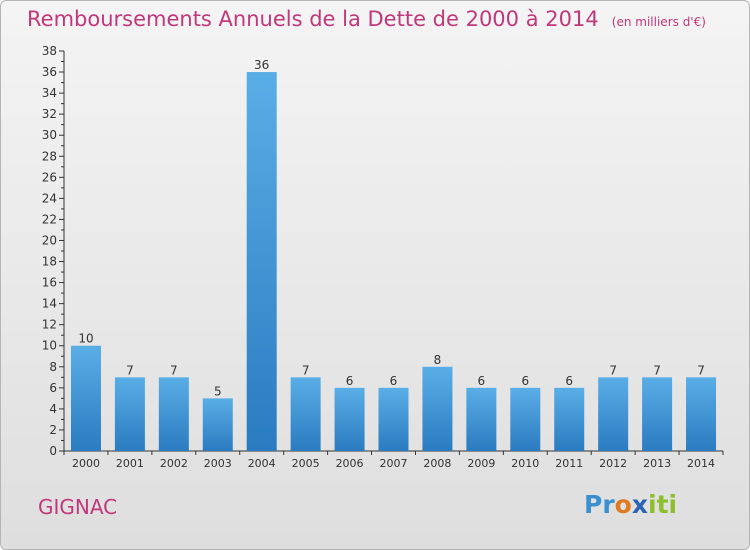  Describe the element at coordinates (667, 504) in the screenshot. I see `logo-letter: ti` at that location.